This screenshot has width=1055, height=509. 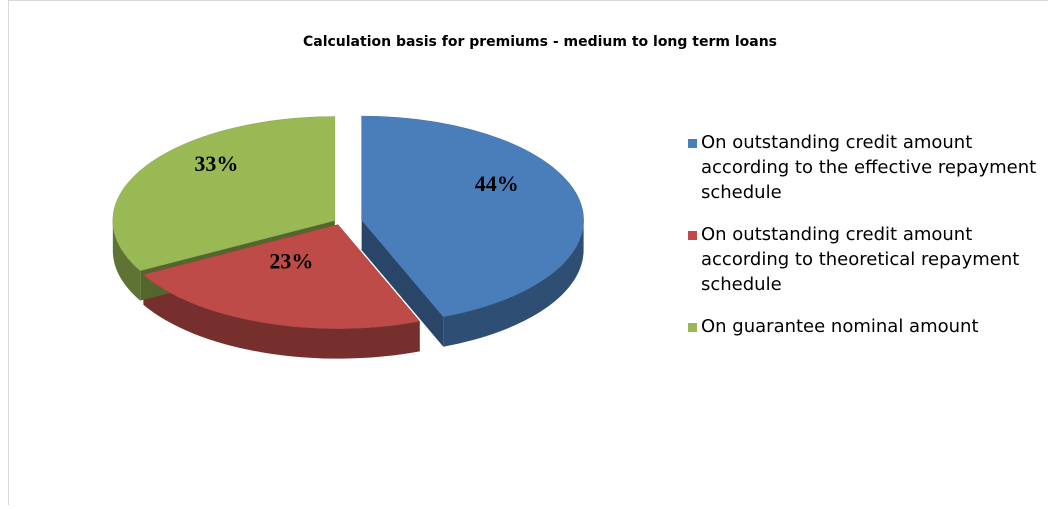 I want to click on legend-entry: On guarantee nominal amount, so click(x=863, y=326).